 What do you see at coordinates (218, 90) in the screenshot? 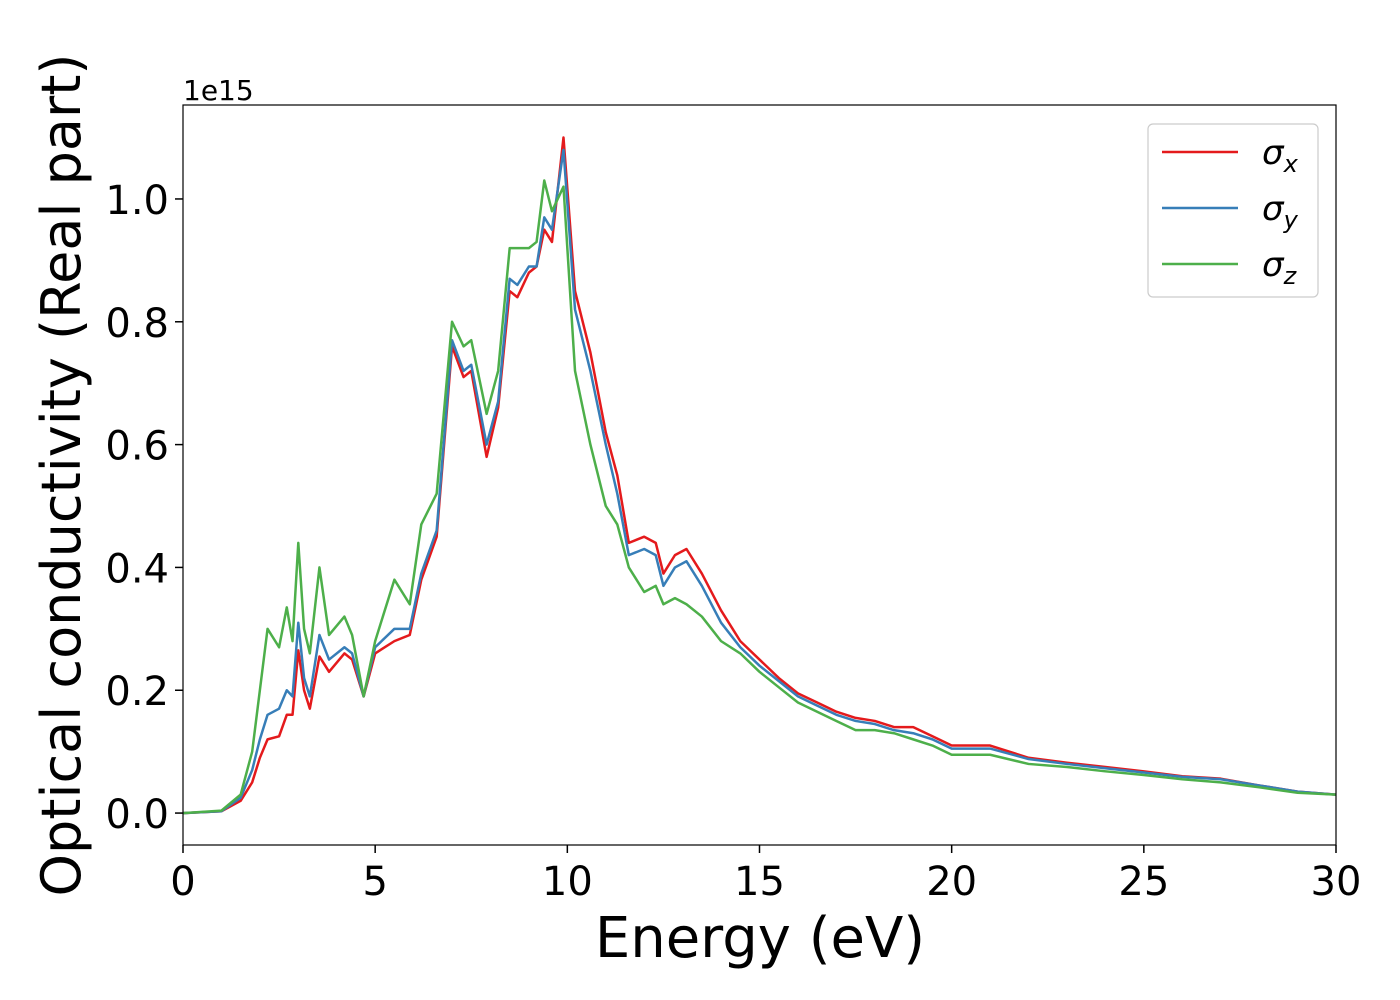
I see `offset-label: 1e15` at bounding box center [218, 90].